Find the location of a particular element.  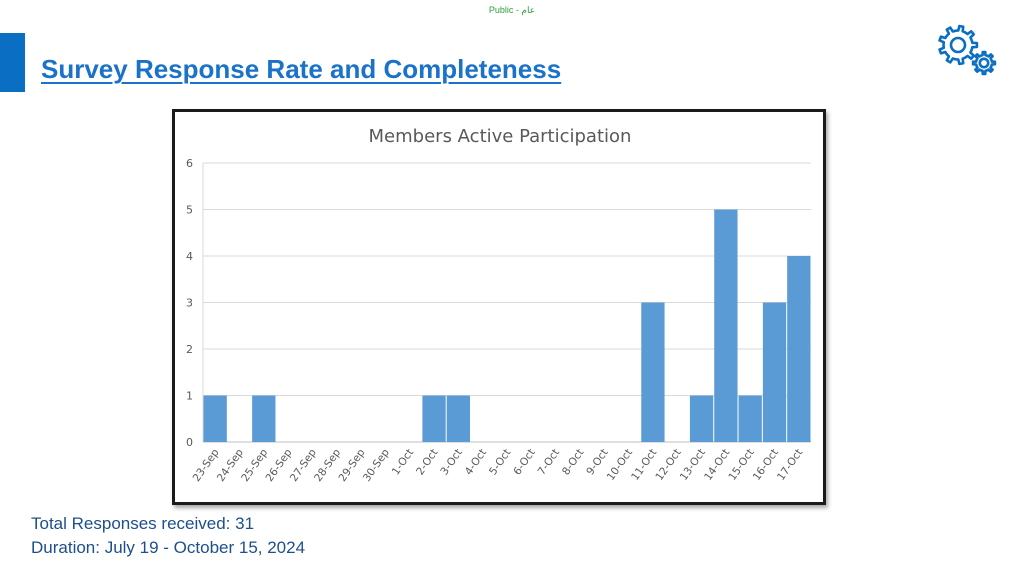

x-tick-label: 30-Sep is located at coordinates (376, 465).